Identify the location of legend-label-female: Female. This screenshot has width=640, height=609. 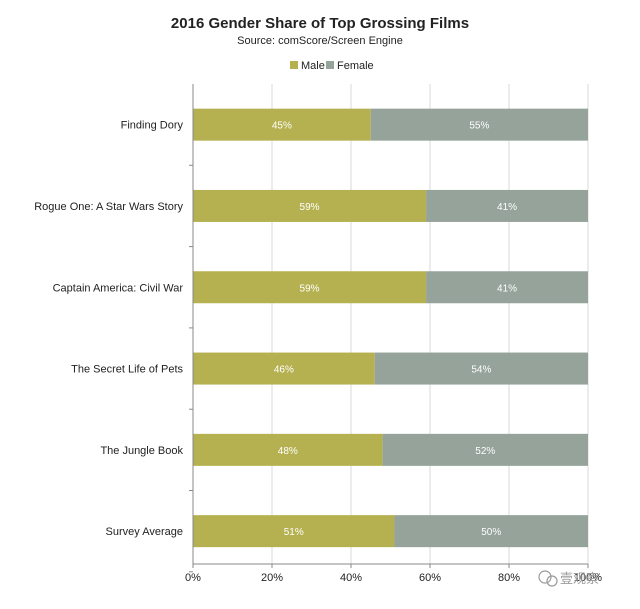
(355, 66).